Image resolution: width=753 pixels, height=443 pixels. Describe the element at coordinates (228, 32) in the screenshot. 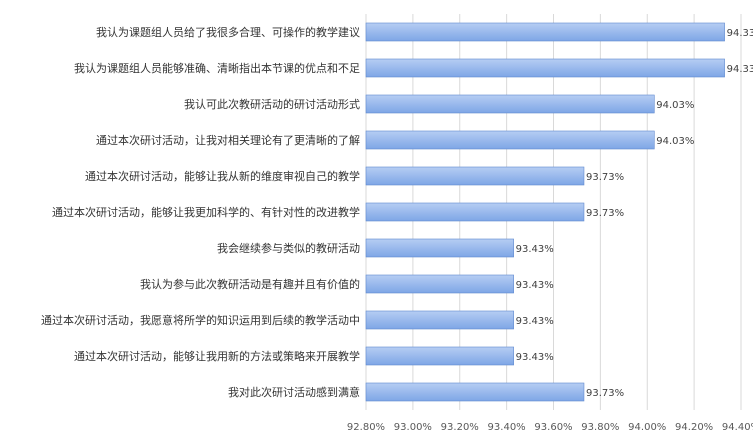

I see `category-label: 我认为课题组人员给了我很多合理、可操作的教学建议` at that location.